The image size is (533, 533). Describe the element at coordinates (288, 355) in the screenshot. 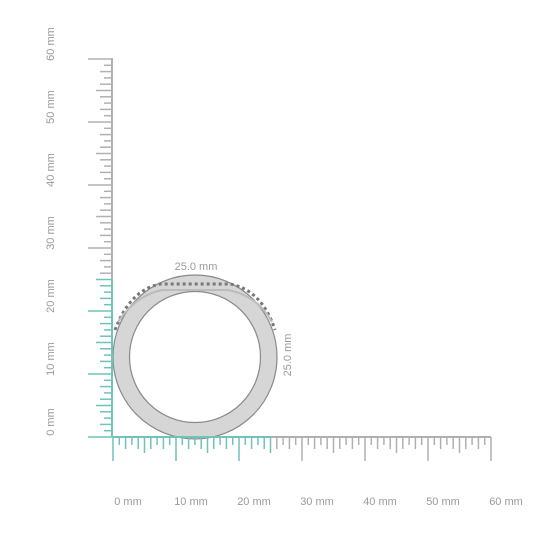

I see `height-label: 25.0 mm` at that location.